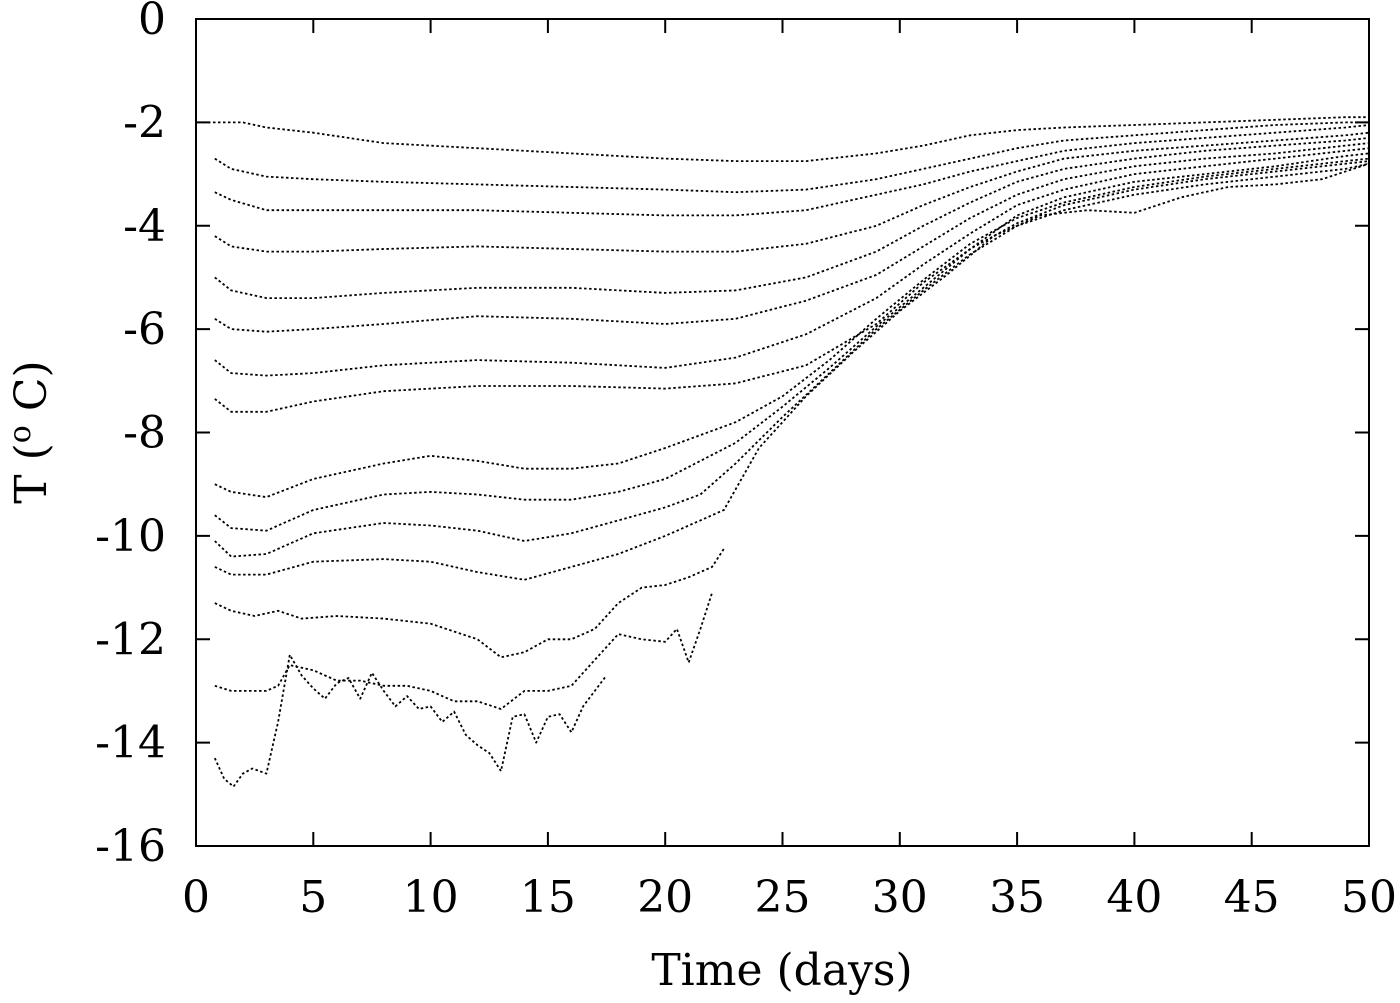  Describe the element at coordinates (548, 897) in the screenshot. I see `x-tick-label: 15` at that location.